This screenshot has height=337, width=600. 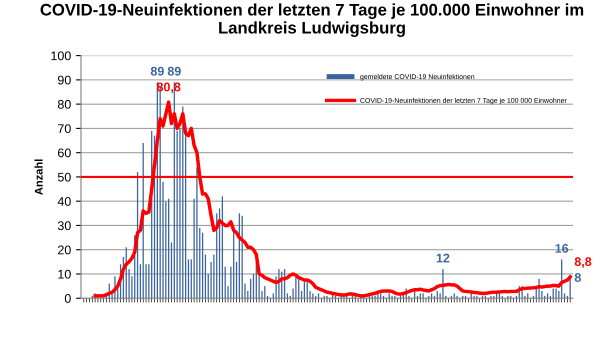 I want to click on data-label: 12, so click(x=443, y=258).